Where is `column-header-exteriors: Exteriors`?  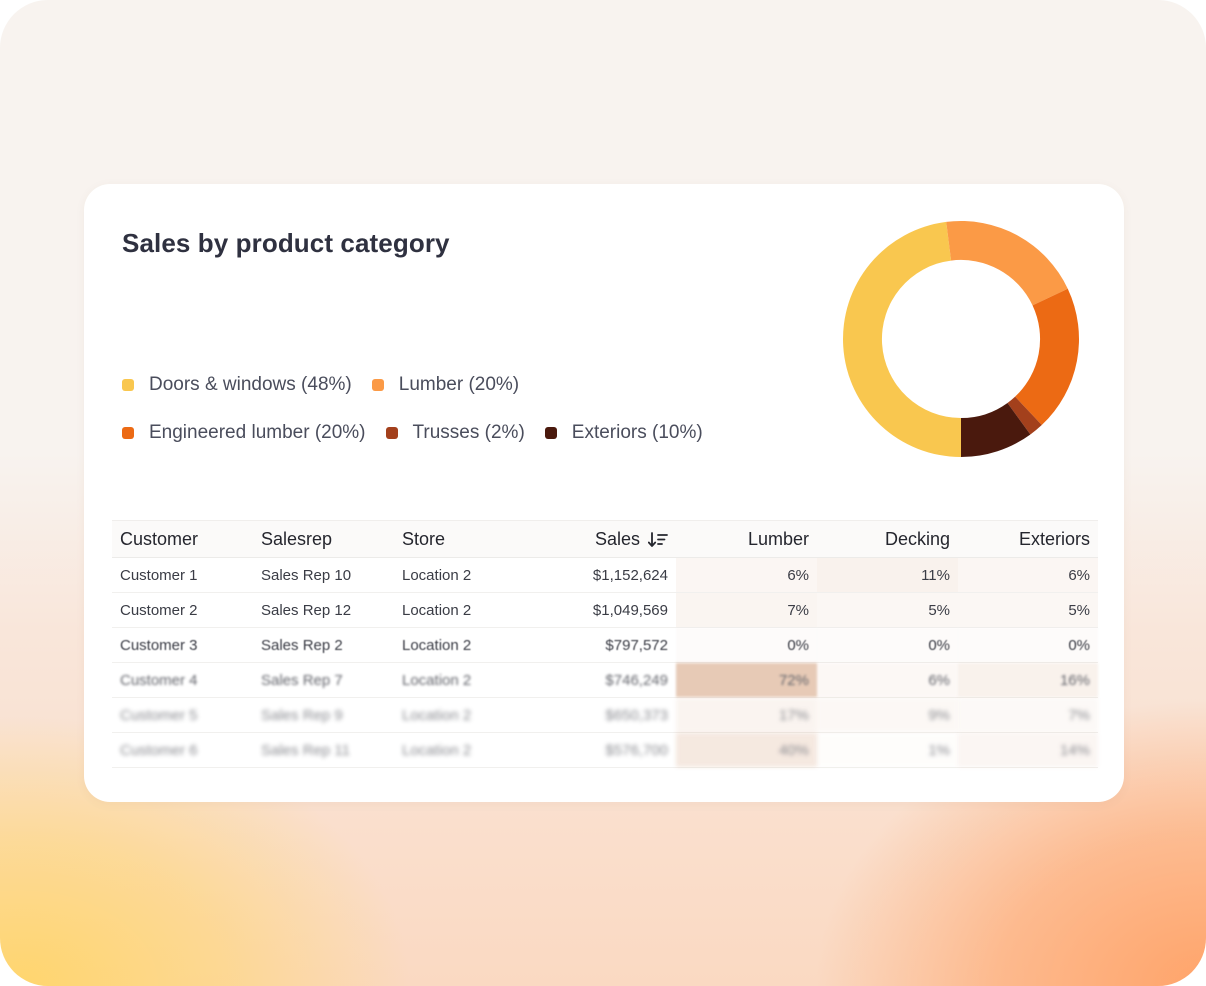 column-header-exteriors: Exteriors is located at coordinates (1028, 539).